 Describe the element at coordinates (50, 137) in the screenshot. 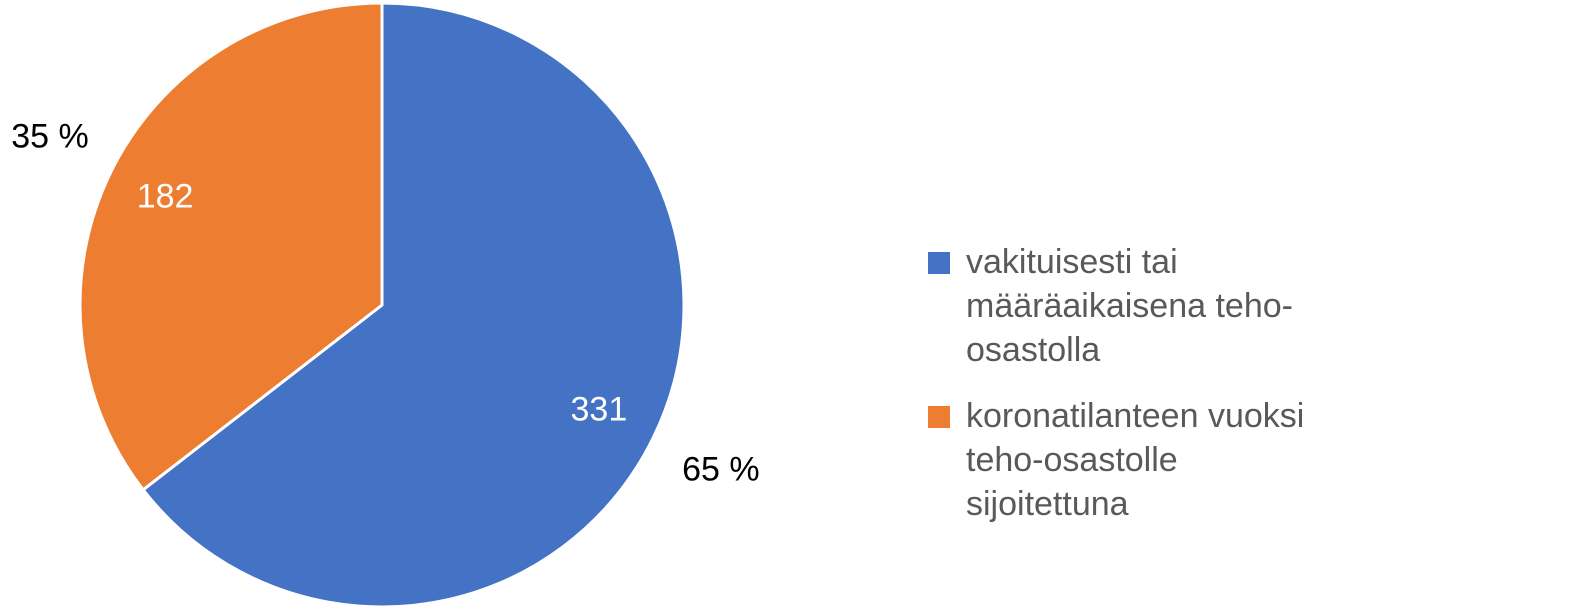

I see `percentage-label: 35 %` at that location.